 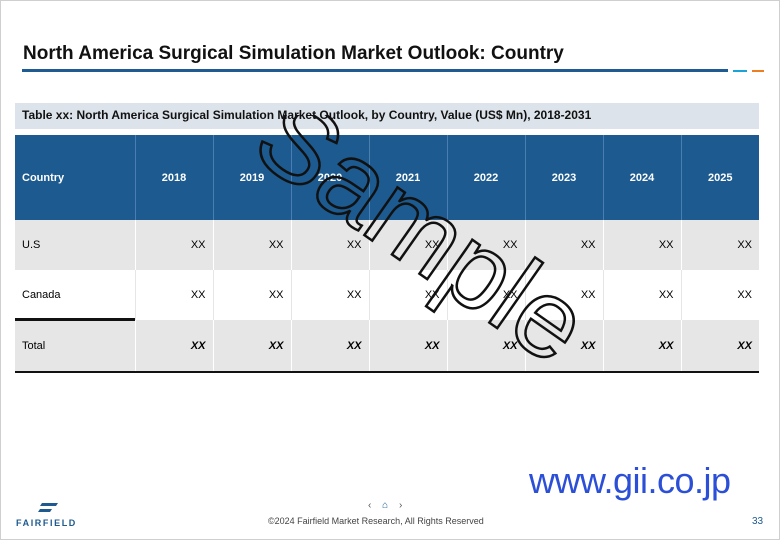 What do you see at coordinates (407, 177) in the screenshot?
I see `header-year: 2021` at bounding box center [407, 177].